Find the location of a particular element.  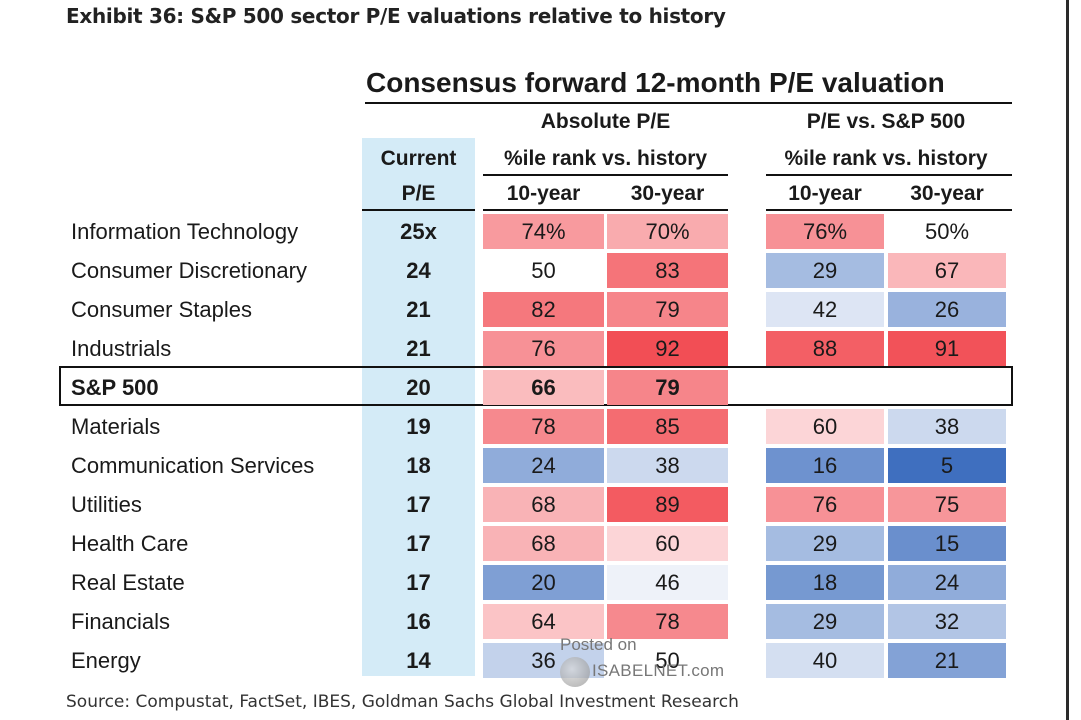

table-row: Real Estate 17 20 46 18 24 is located at coordinates (540, 582).